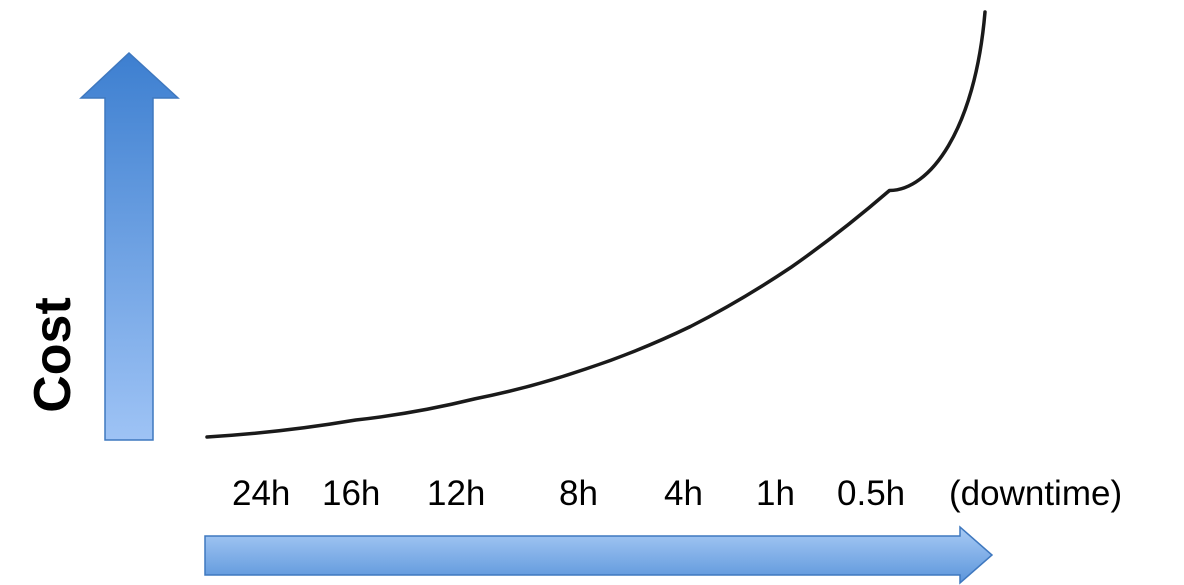 This screenshot has height=585, width=1184. Describe the element at coordinates (683, 493) in the screenshot. I see `x-tick-label: 4h` at that location.